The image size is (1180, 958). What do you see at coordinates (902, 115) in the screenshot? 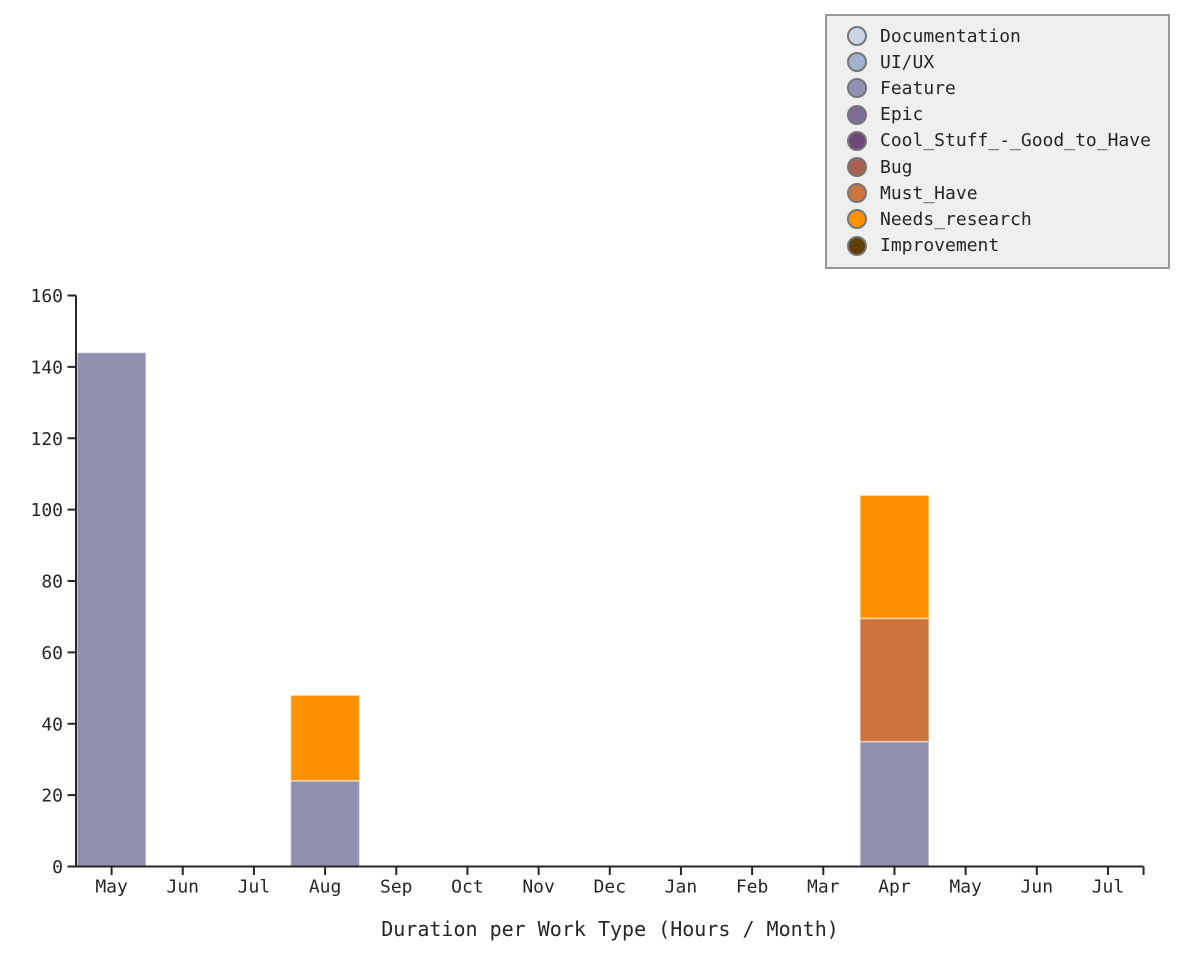
I see `legend-label: Epic` at bounding box center [902, 115].